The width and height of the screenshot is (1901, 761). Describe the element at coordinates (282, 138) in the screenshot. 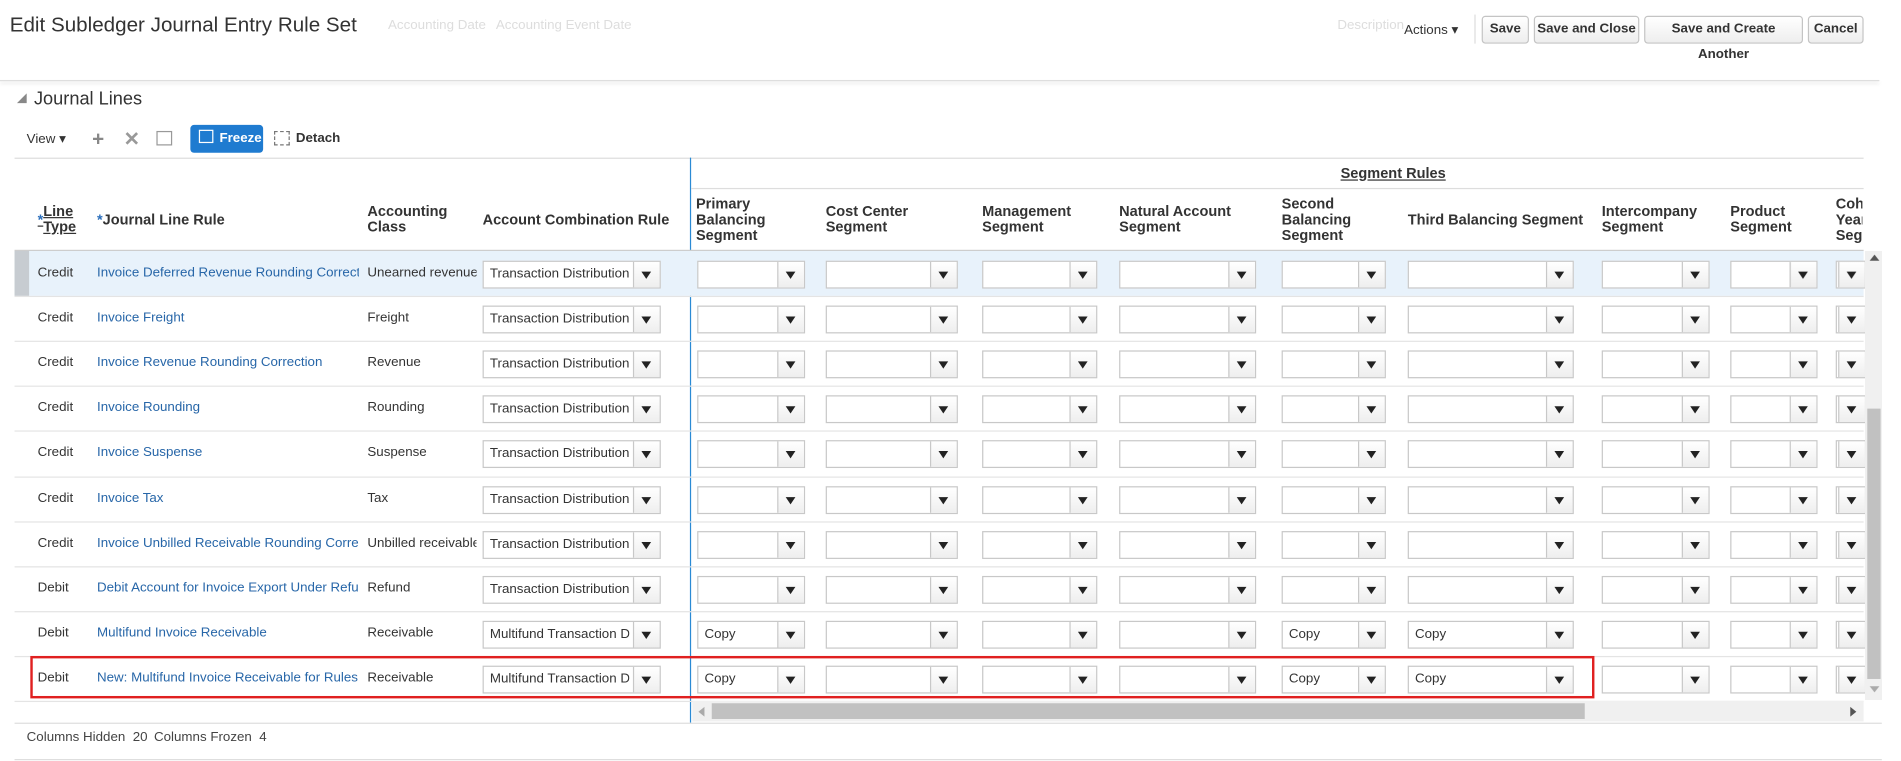

I see `detach-icon` at that location.